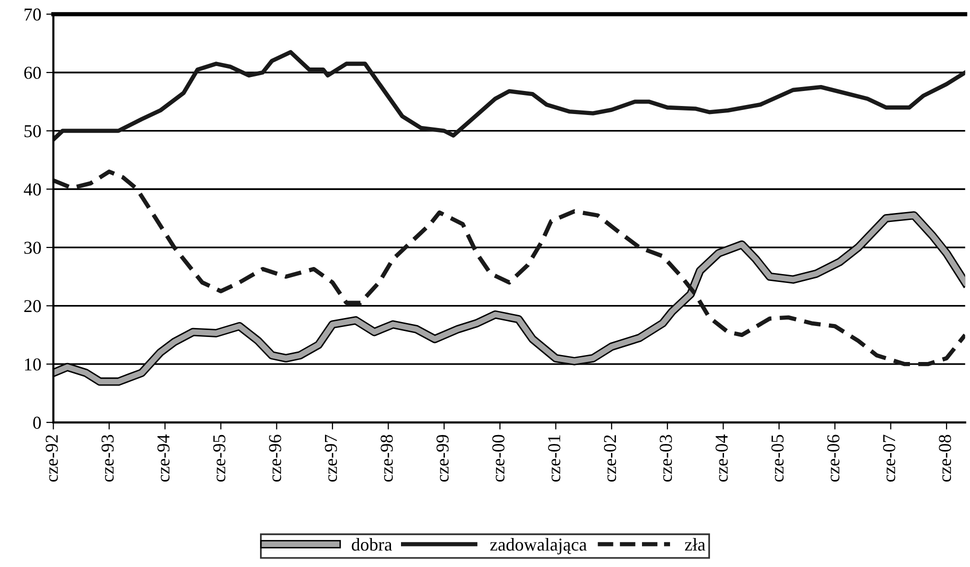  I want to click on x-tick-label: cze-06, so click(833, 458).